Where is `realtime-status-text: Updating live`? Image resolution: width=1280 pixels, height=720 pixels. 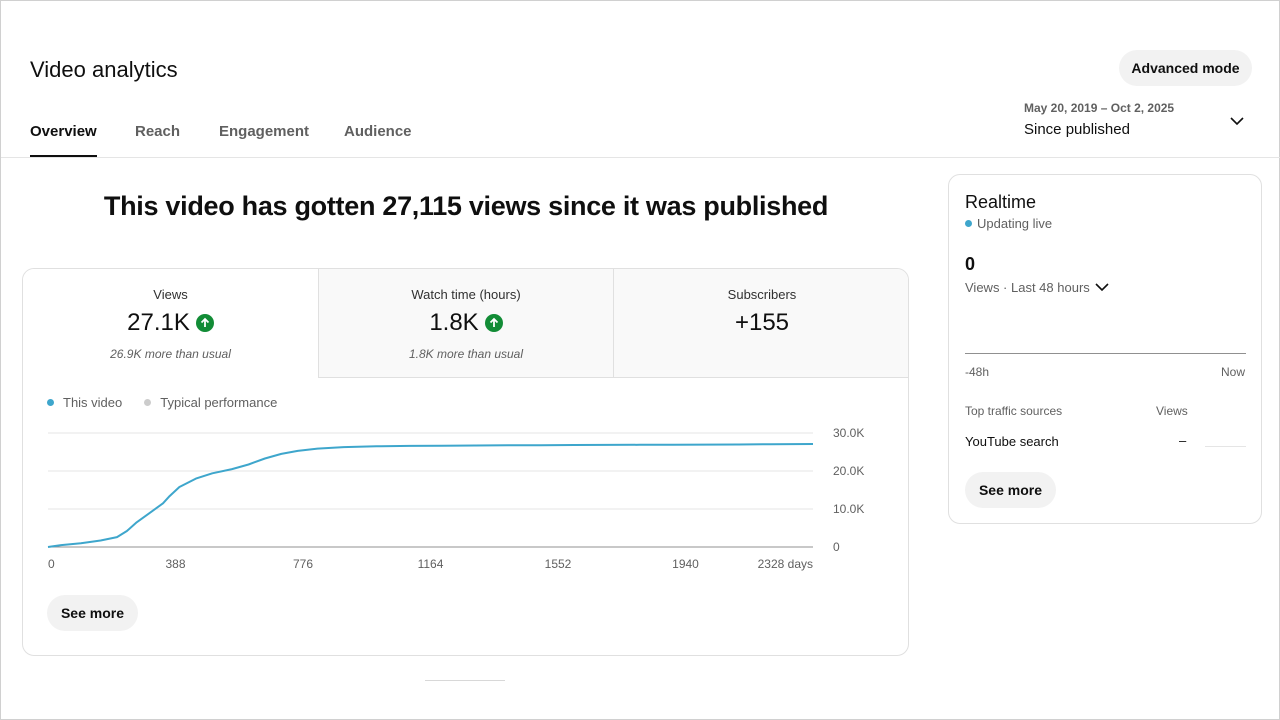 realtime-status-text: Updating live is located at coordinates (1015, 223).